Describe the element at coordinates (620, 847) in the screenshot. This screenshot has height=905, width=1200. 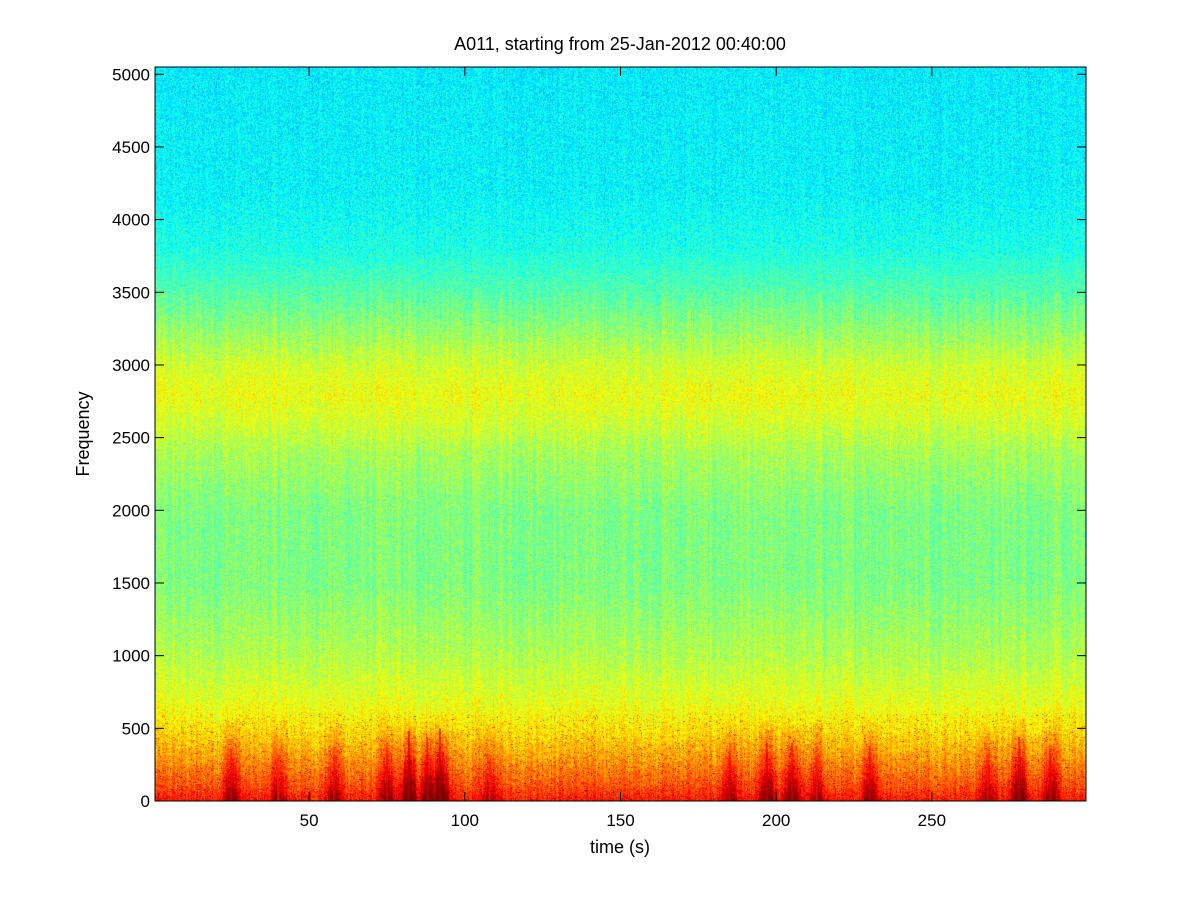
I see `x-axis-label: time (s)` at that location.